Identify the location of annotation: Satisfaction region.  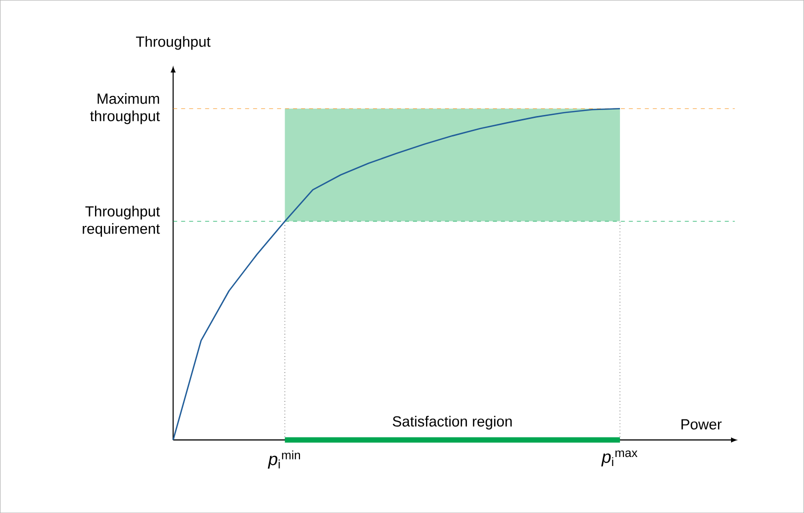
(452, 423).